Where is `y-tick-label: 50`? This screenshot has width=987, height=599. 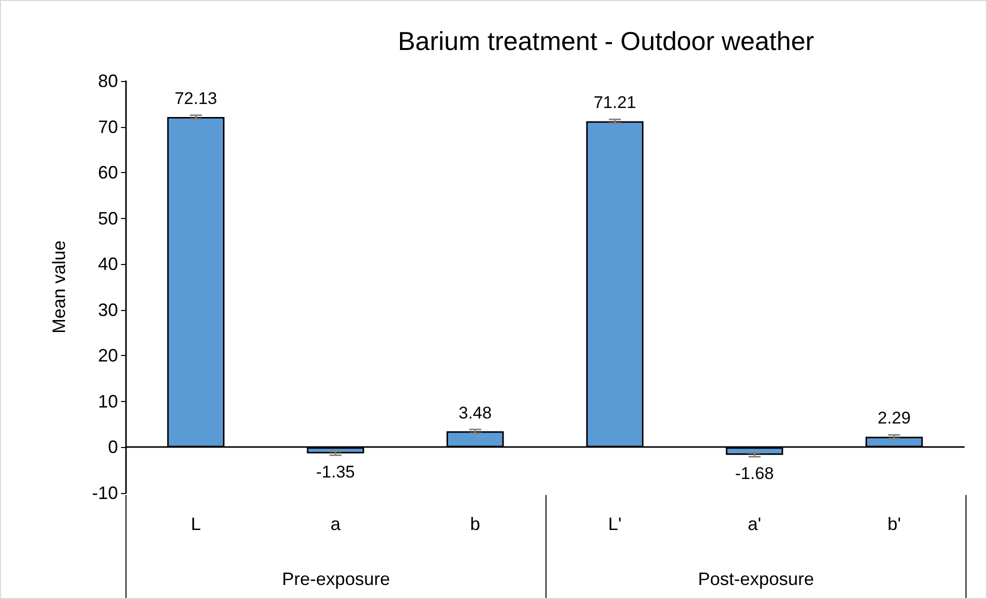 y-tick-label: 50 is located at coordinates (108, 218).